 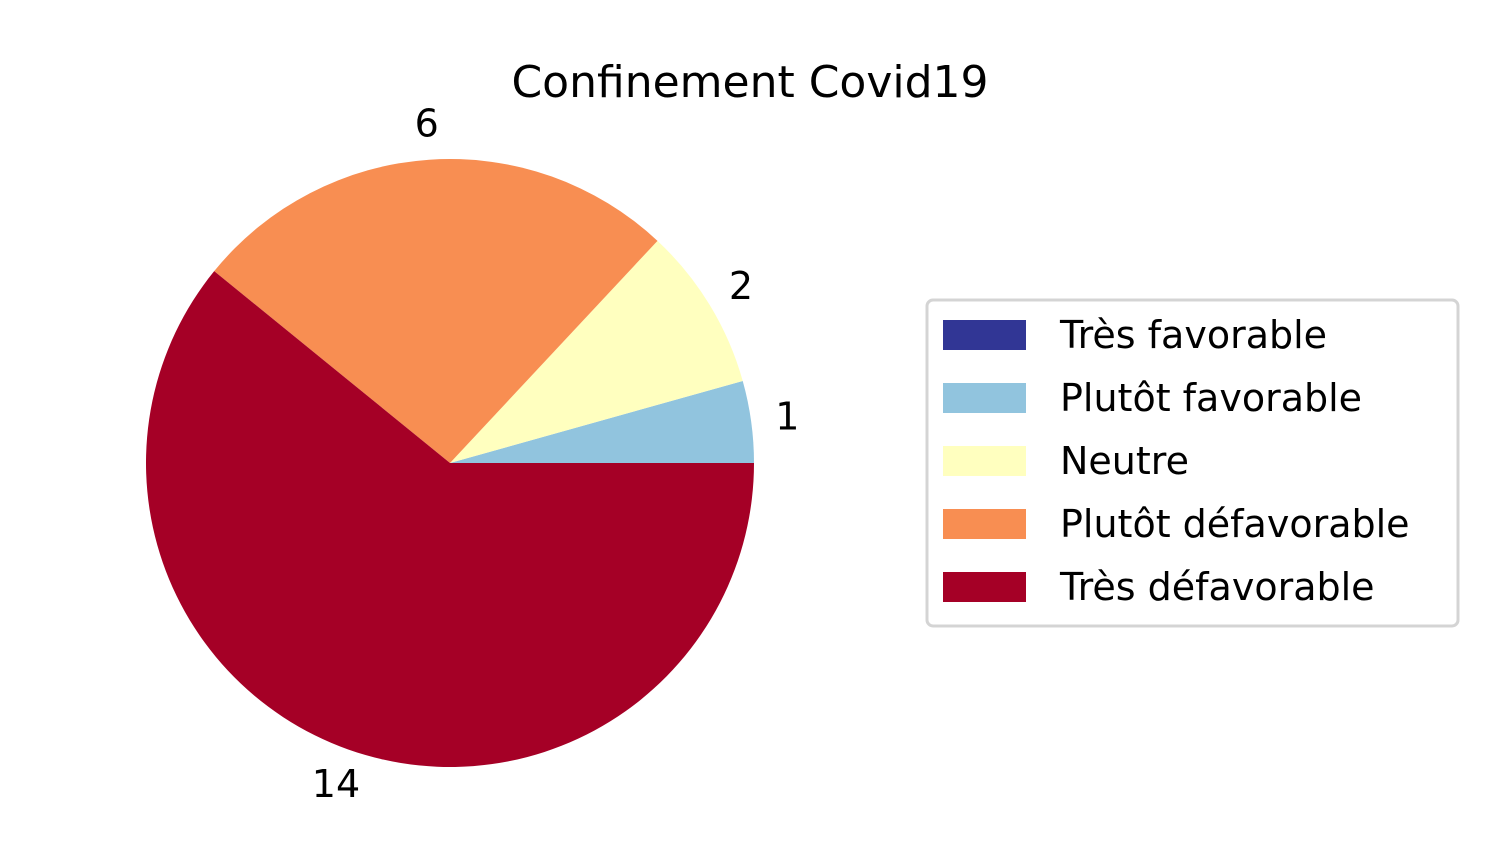 I want to click on value-label-neutre: 2, so click(x=741, y=286).